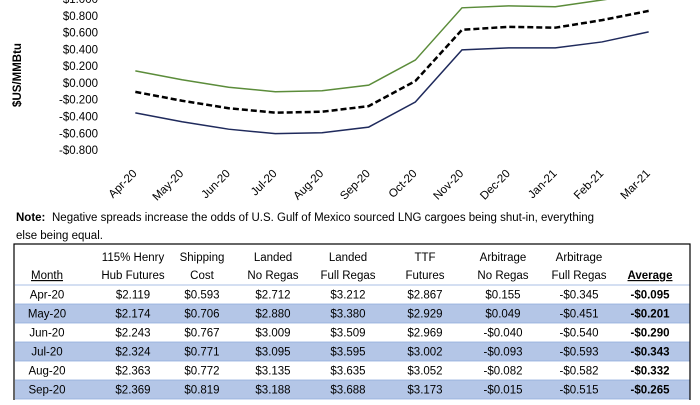 This screenshot has width=700, height=405. Describe the element at coordinates (80, 50) in the screenshot. I see `y-tick-label: $0.400` at that location.